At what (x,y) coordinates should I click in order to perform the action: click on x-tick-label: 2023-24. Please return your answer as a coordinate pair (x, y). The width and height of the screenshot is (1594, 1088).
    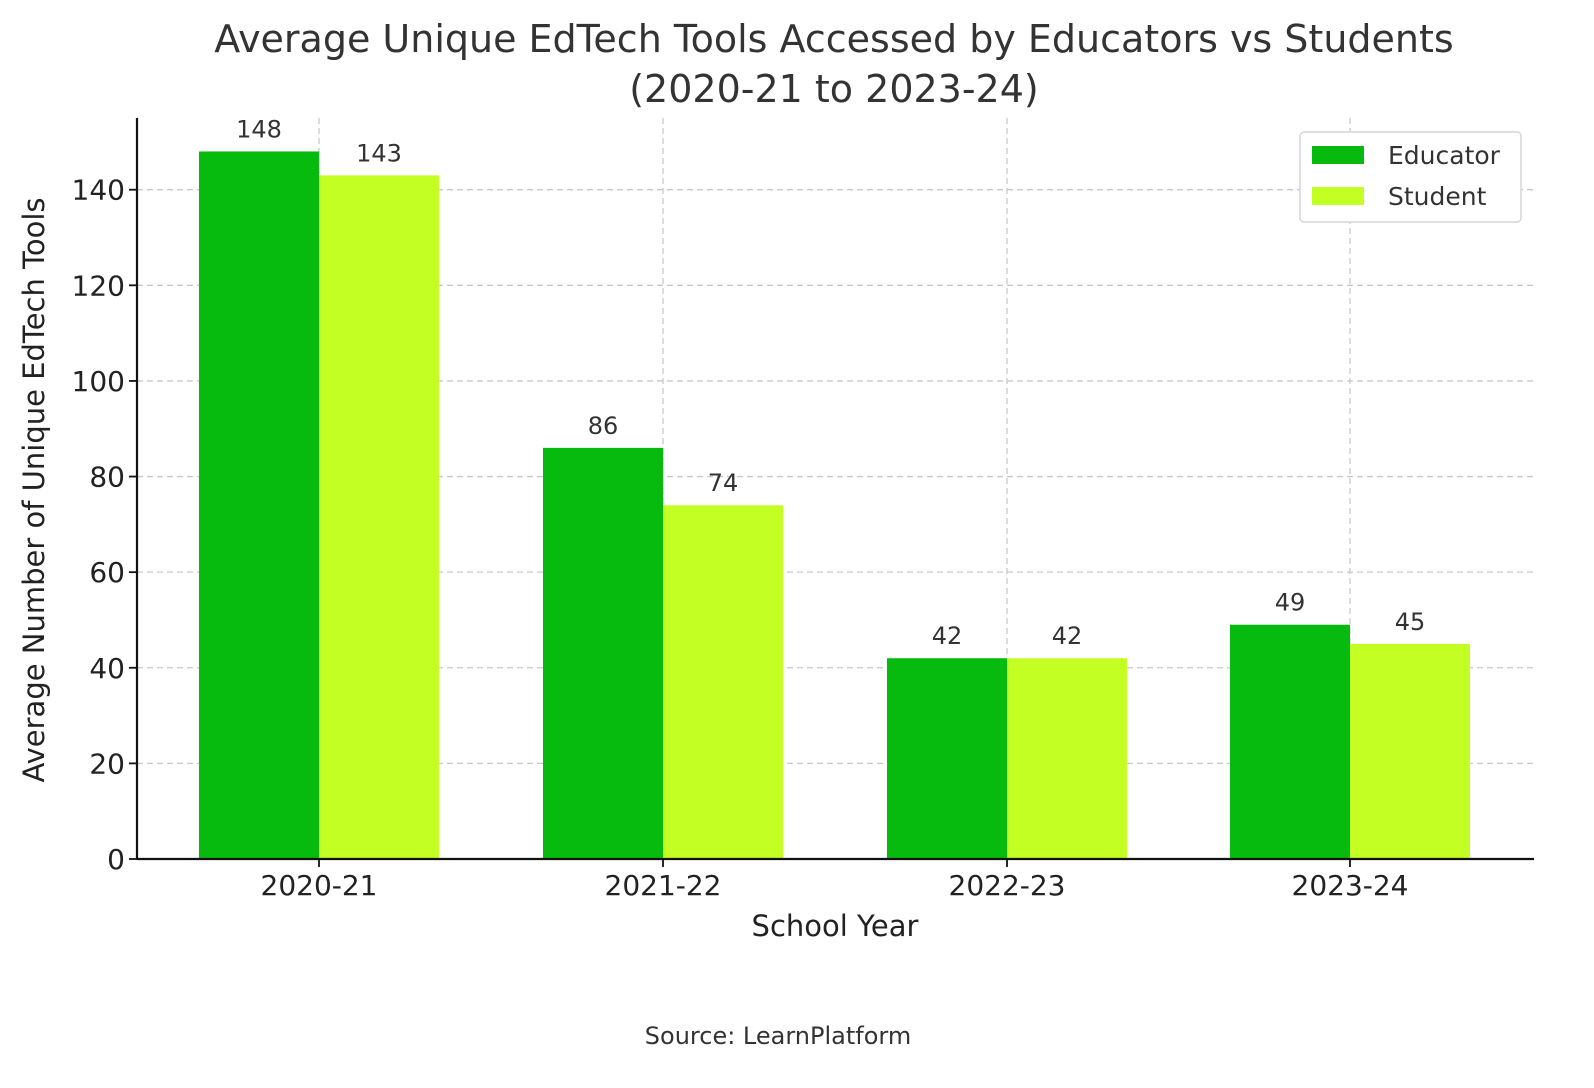
    Looking at the image, I should click on (1350, 885).